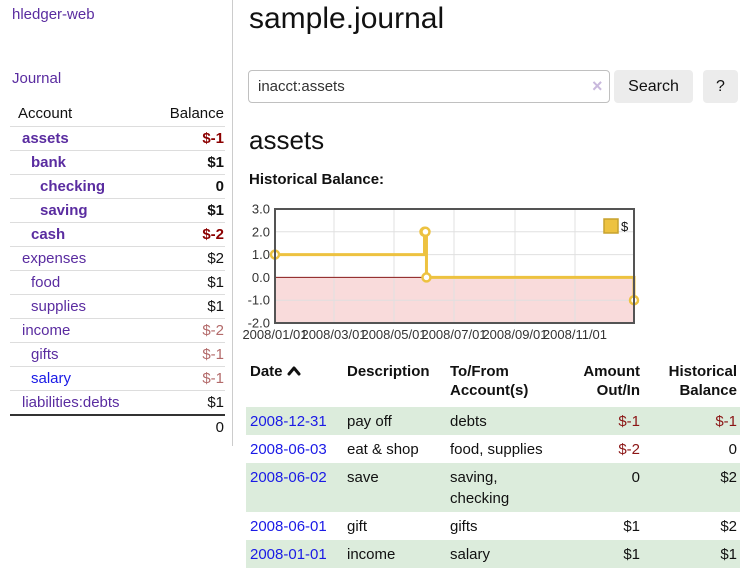 This screenshot has width=742, height=582. What do you see at coordinates (629, 449) in the screenshot?
I see `register-cell-amount: $-2` at bounding box center [629, 449].